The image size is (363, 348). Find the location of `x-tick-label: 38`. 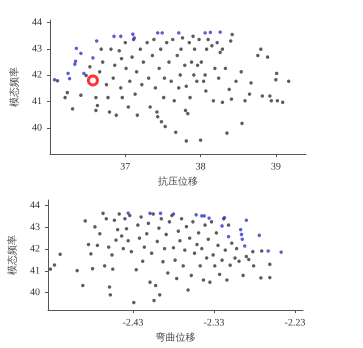

x-tick-label: 38 is located at coordinates (201, 167).